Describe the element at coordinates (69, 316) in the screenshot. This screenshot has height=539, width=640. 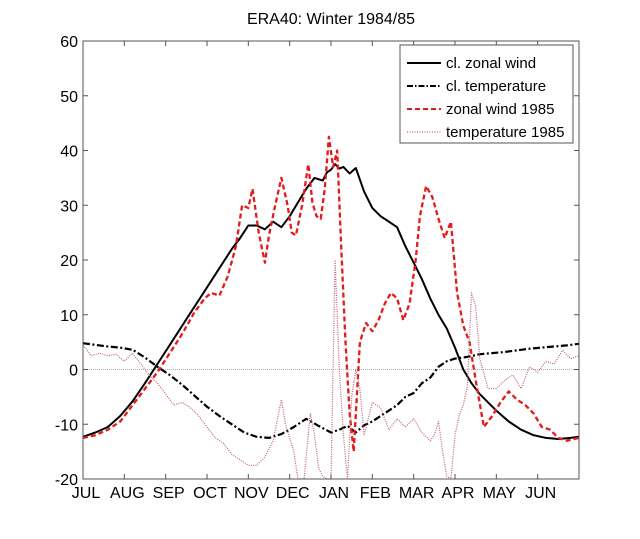
I see `y-tick-label: 10` at that location.